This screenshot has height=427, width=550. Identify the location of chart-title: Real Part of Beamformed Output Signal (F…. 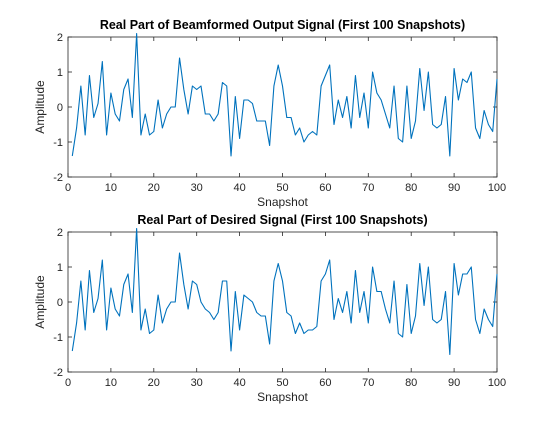
(282, 25).